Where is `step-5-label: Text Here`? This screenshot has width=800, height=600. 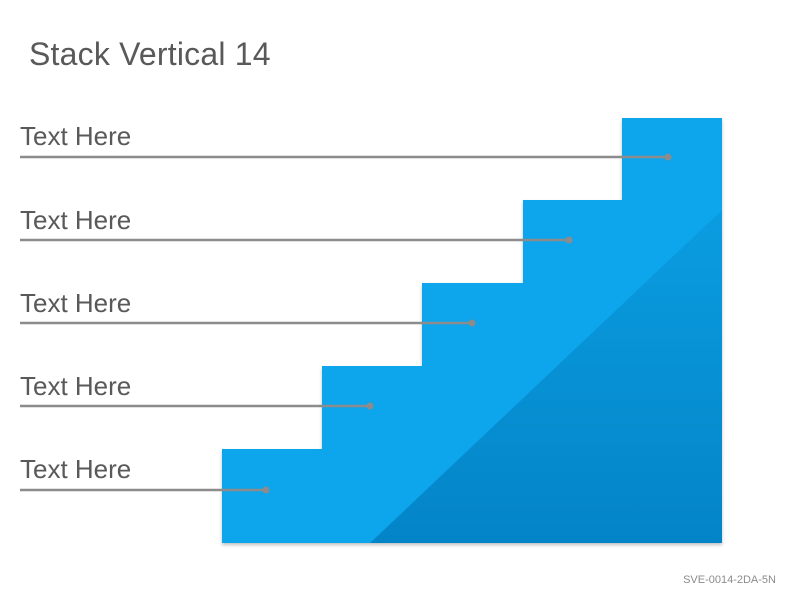 step-5-label: Text Here is located at coordinates (75, 136).